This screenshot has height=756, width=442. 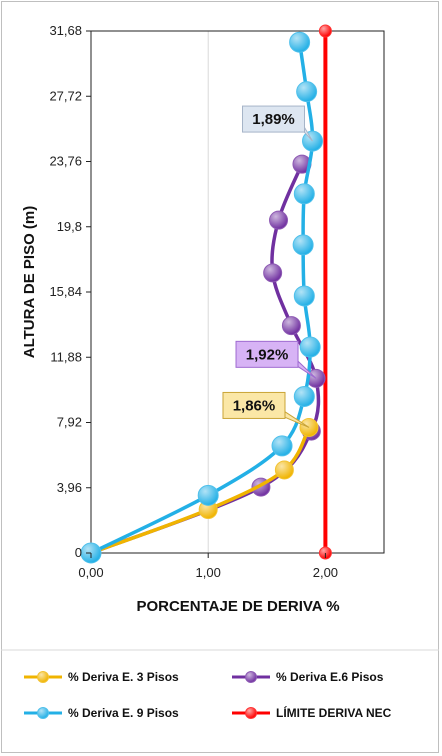 What do you see at coordinates (123, 713) in the screenshot?
I see `legend-label: % Deriva E. 9 Pisos` at bounding box center [123, 713].